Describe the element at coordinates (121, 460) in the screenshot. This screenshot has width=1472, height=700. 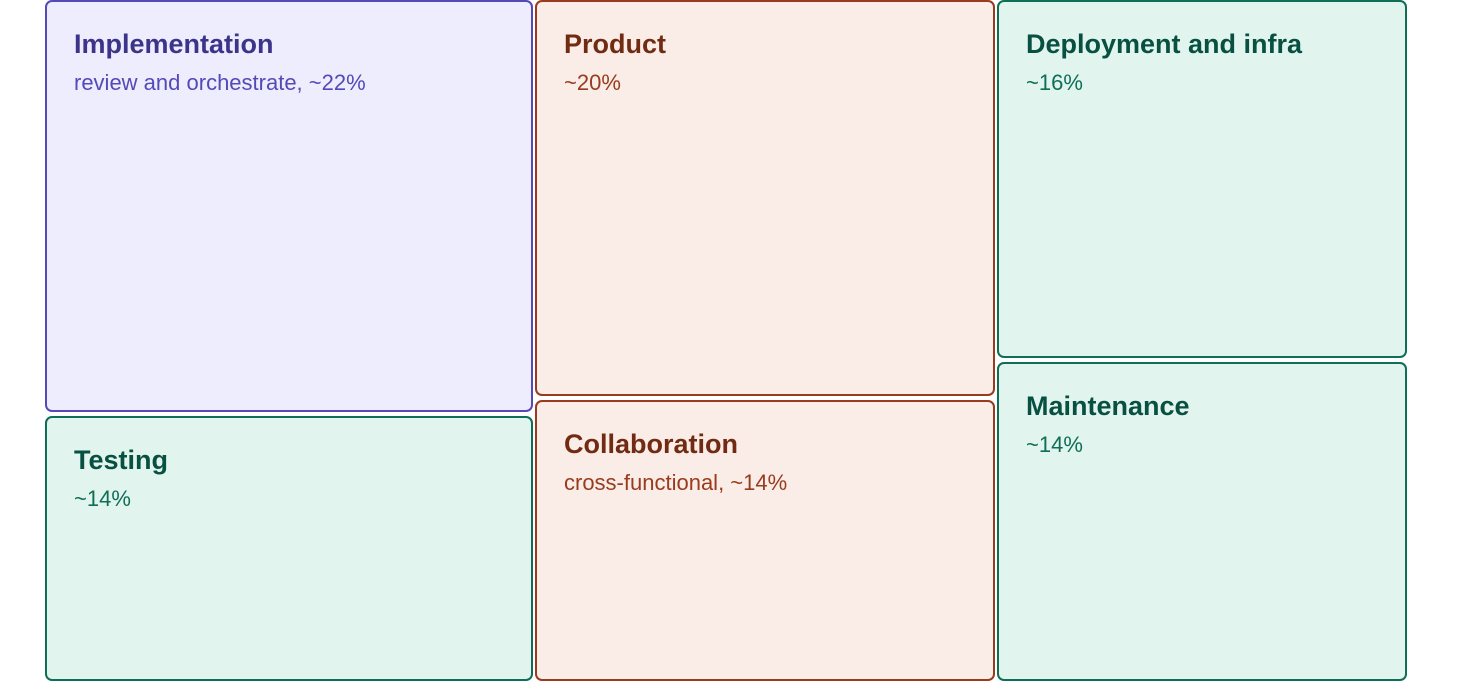
I see `tile-title: Testing` at that location.